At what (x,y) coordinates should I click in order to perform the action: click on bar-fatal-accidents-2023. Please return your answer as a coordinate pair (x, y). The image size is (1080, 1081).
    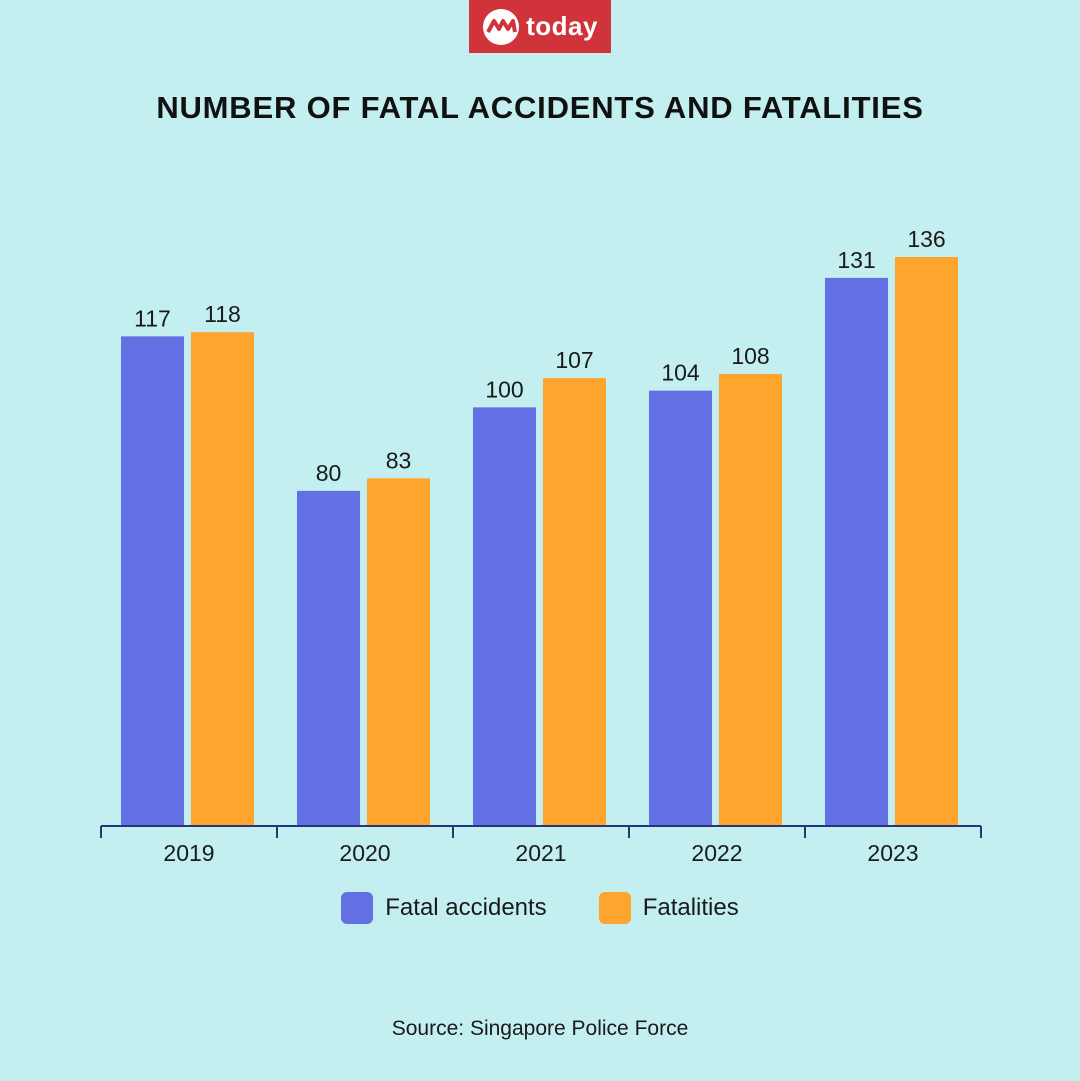
    Looking at the image, I should click on (856, 551).